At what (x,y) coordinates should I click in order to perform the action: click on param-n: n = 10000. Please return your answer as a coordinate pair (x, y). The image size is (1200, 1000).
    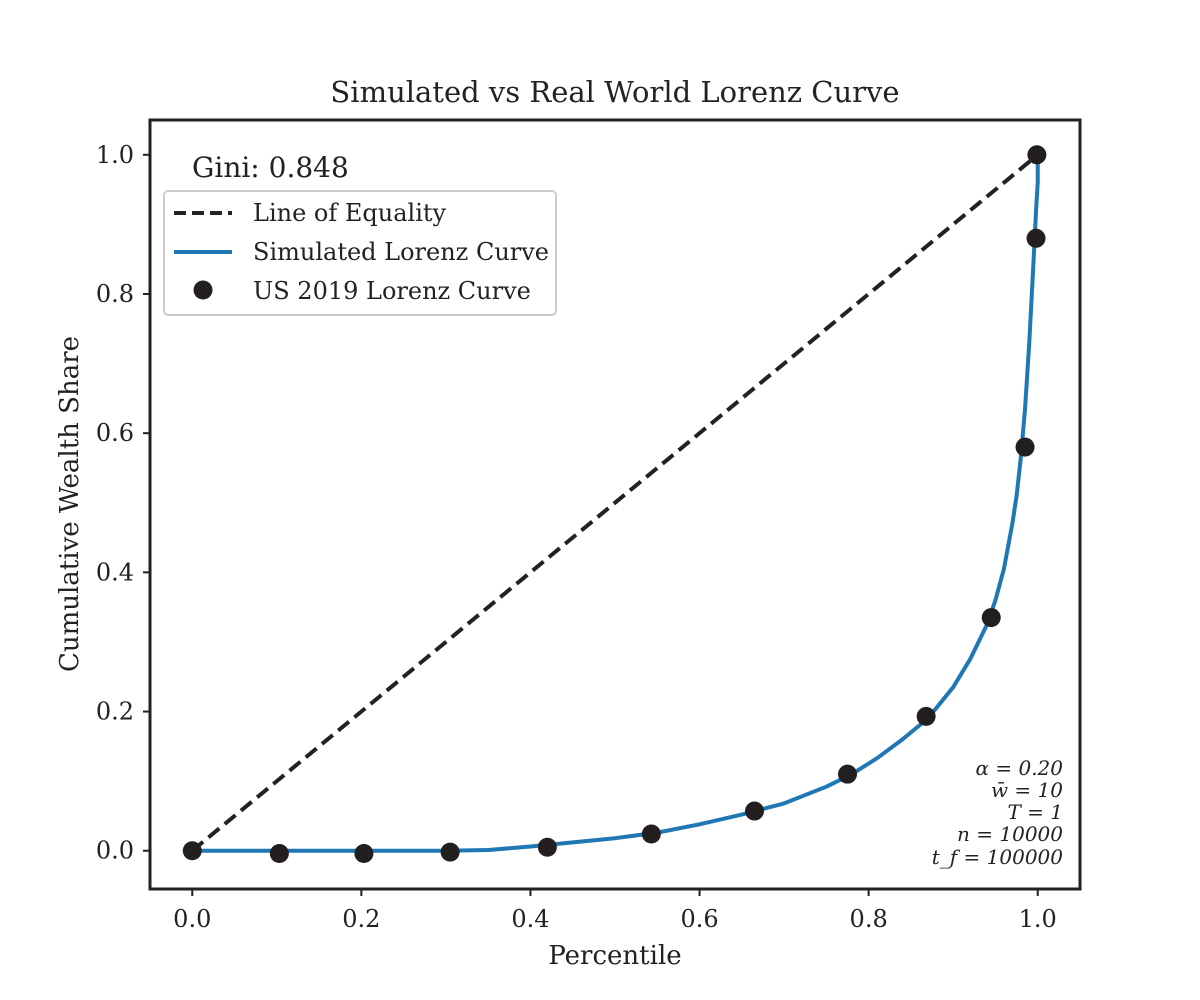
    Looking at the image, I should click on (1010, 834).